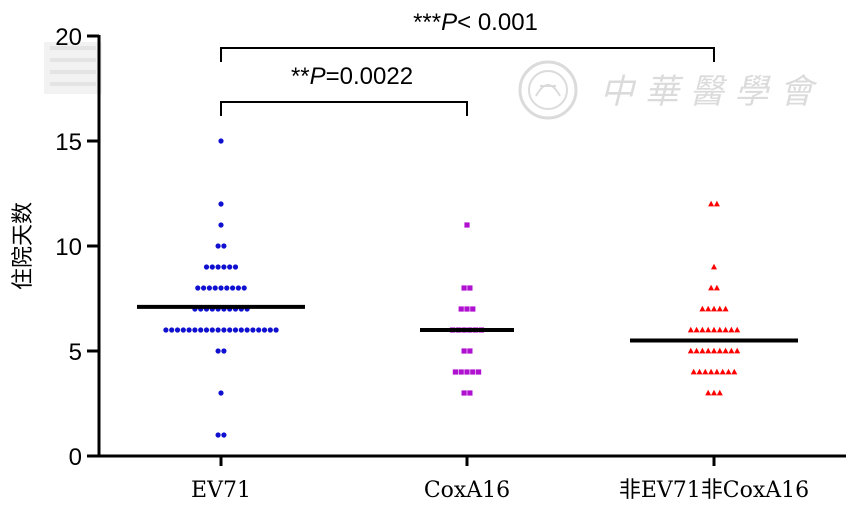 The height and width of the screenshot is (516, 856). Describe the element at coordinates (352, 76) in the screenshot. I see `significance-label: **P=0.0022` at that location.